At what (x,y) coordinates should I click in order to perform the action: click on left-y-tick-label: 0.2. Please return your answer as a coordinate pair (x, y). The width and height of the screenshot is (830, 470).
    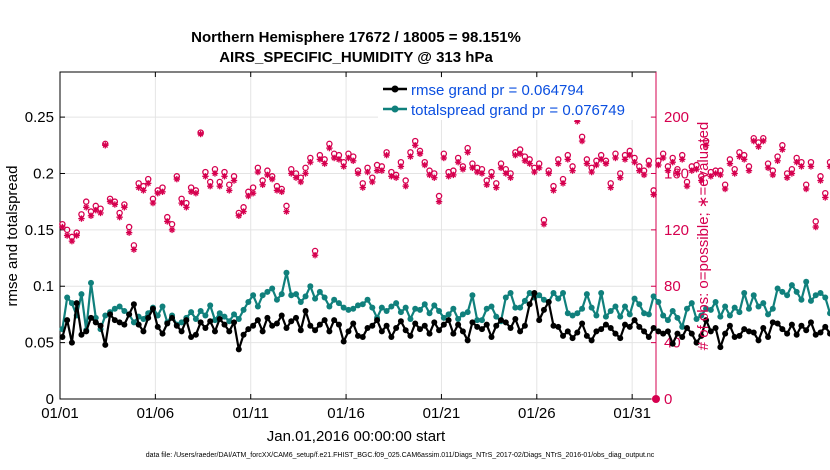
    Looking at the image, I should click on (43, 173).